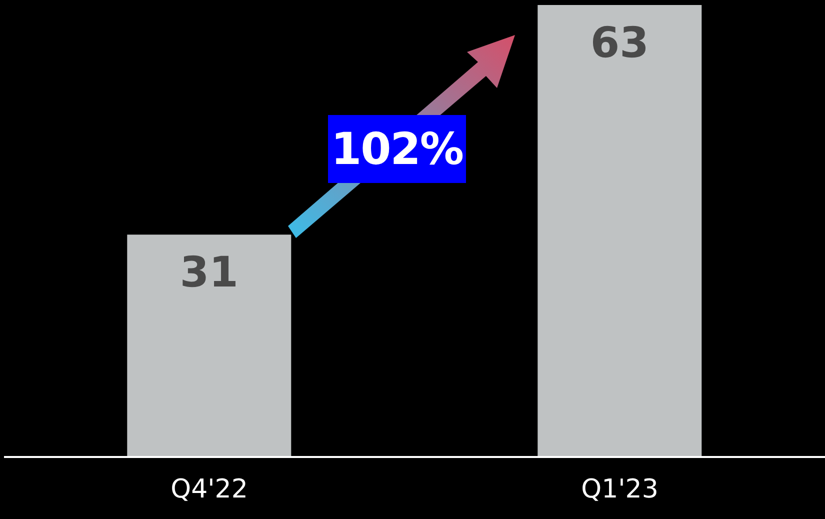  I want to click on annotation: 102%, so click(397, 149).